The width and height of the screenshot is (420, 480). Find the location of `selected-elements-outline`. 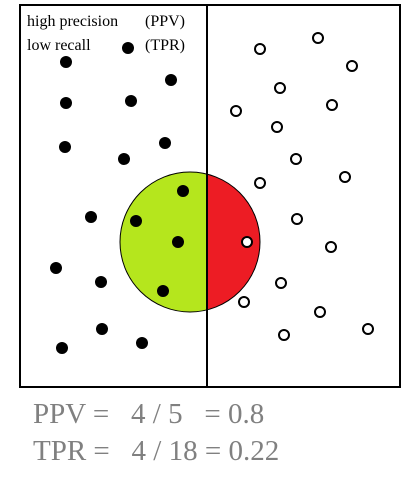

selected-elements-outline is located at coordinates (190, 242).